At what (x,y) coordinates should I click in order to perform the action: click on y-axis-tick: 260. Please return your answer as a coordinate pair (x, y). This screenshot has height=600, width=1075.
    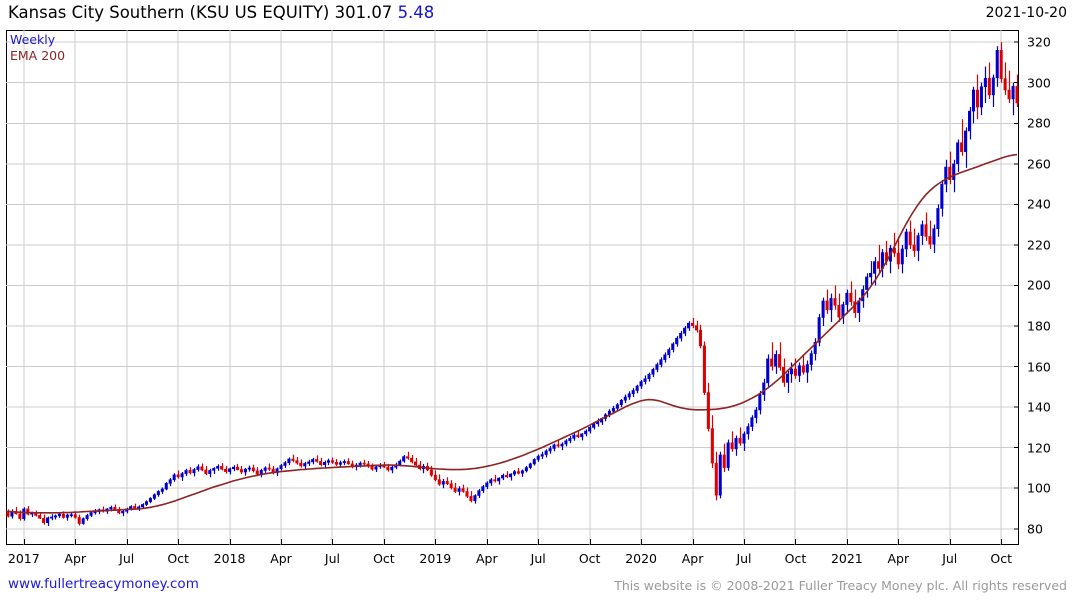
    Looking at the image, I should click on (1039, 164).